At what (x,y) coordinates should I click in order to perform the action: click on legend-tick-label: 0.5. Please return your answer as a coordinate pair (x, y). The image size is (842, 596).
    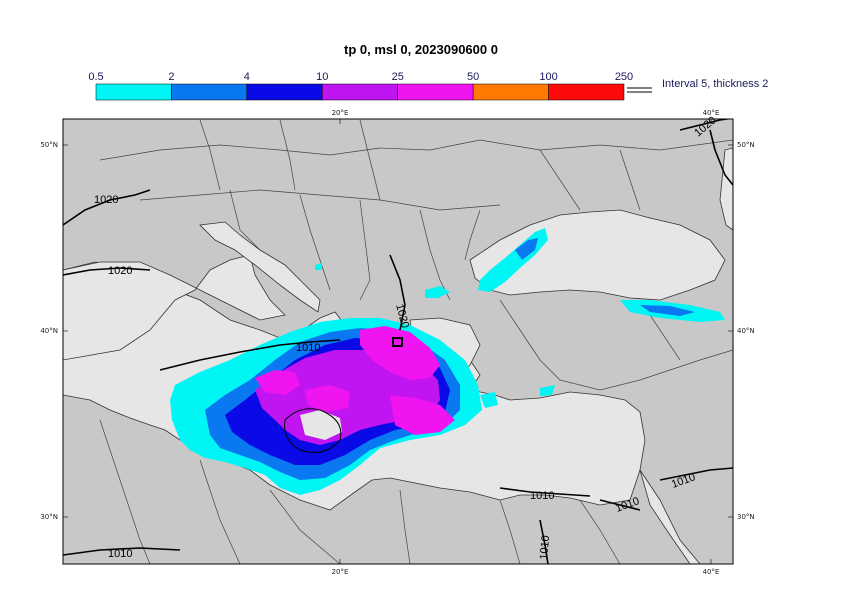
    Looking at the image, I should click on (95, 77).